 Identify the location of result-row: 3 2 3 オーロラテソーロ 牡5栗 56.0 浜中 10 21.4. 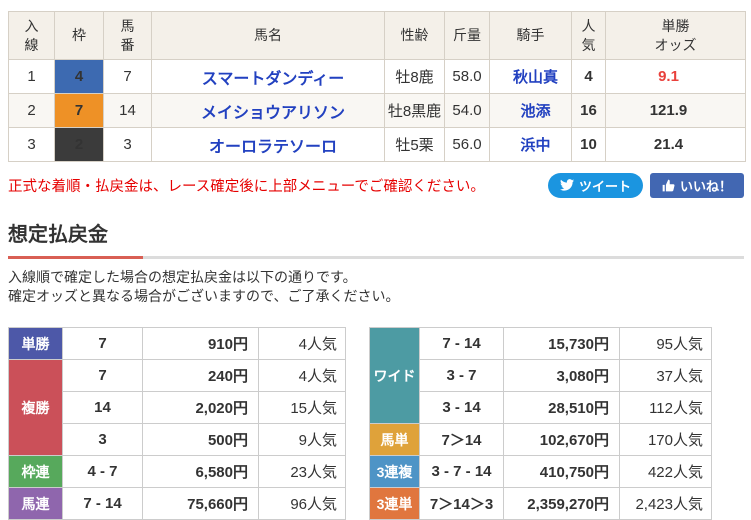
(377, 144).